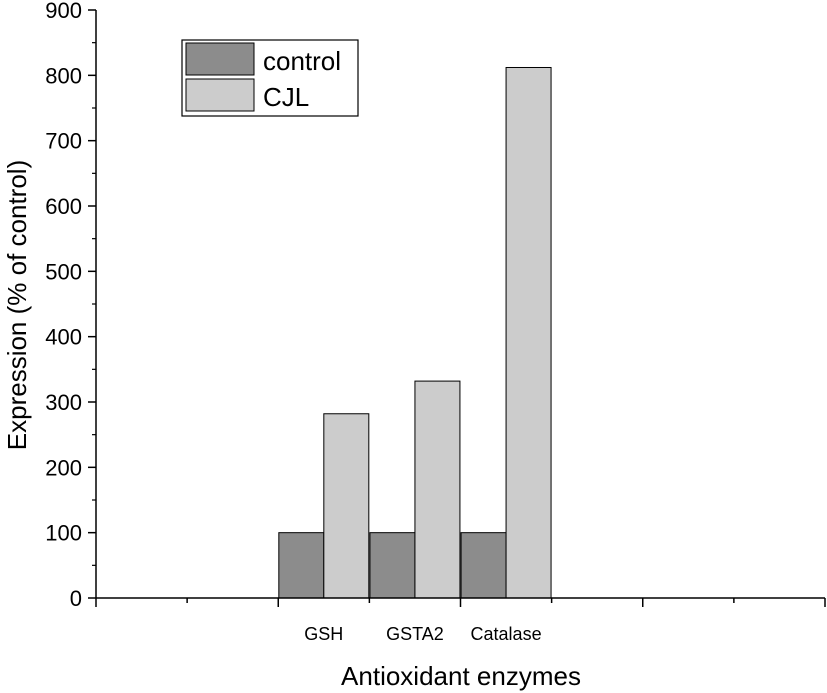 The width and height of the screenshot is (827, 693). Describe the element at coordinates (323, 634) in the screenshot. I see `x-tick-label: GSH` at that location.